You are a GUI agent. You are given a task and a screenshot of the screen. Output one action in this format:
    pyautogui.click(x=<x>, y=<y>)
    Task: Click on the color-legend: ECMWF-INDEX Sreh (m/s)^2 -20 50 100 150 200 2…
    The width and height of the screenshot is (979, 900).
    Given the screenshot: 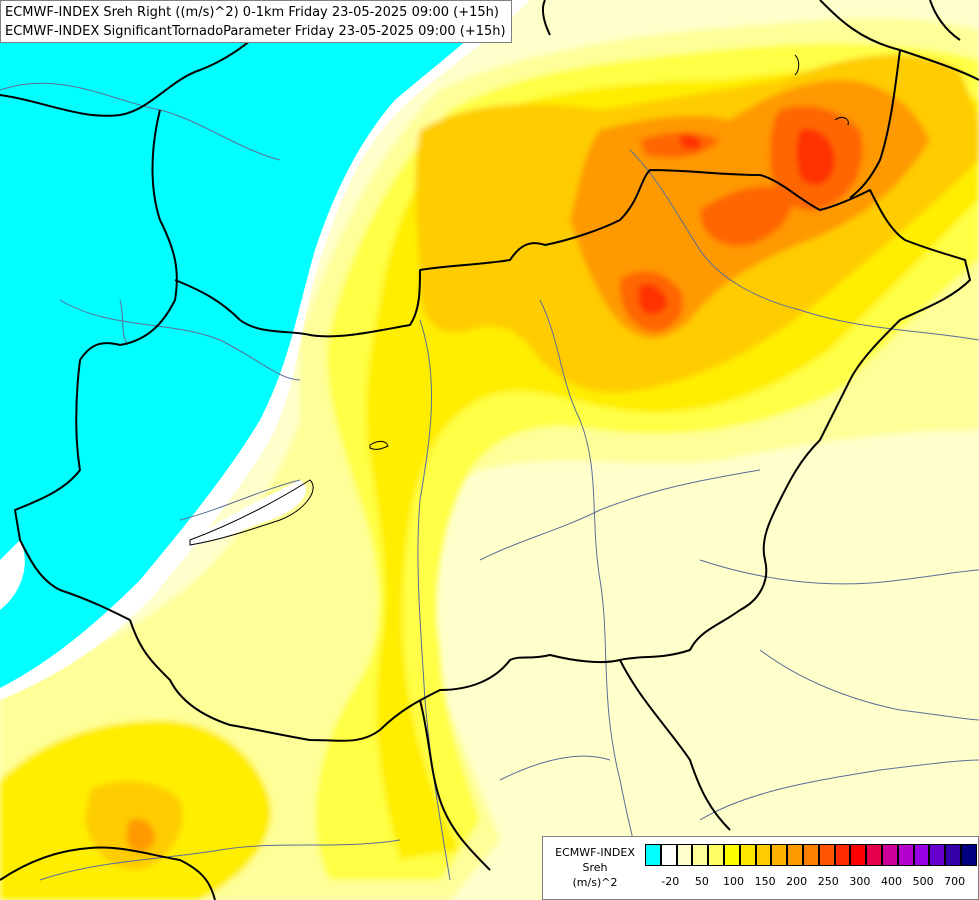 What is the action you would take?
    pyautogui.click(x=760, y=868)
    